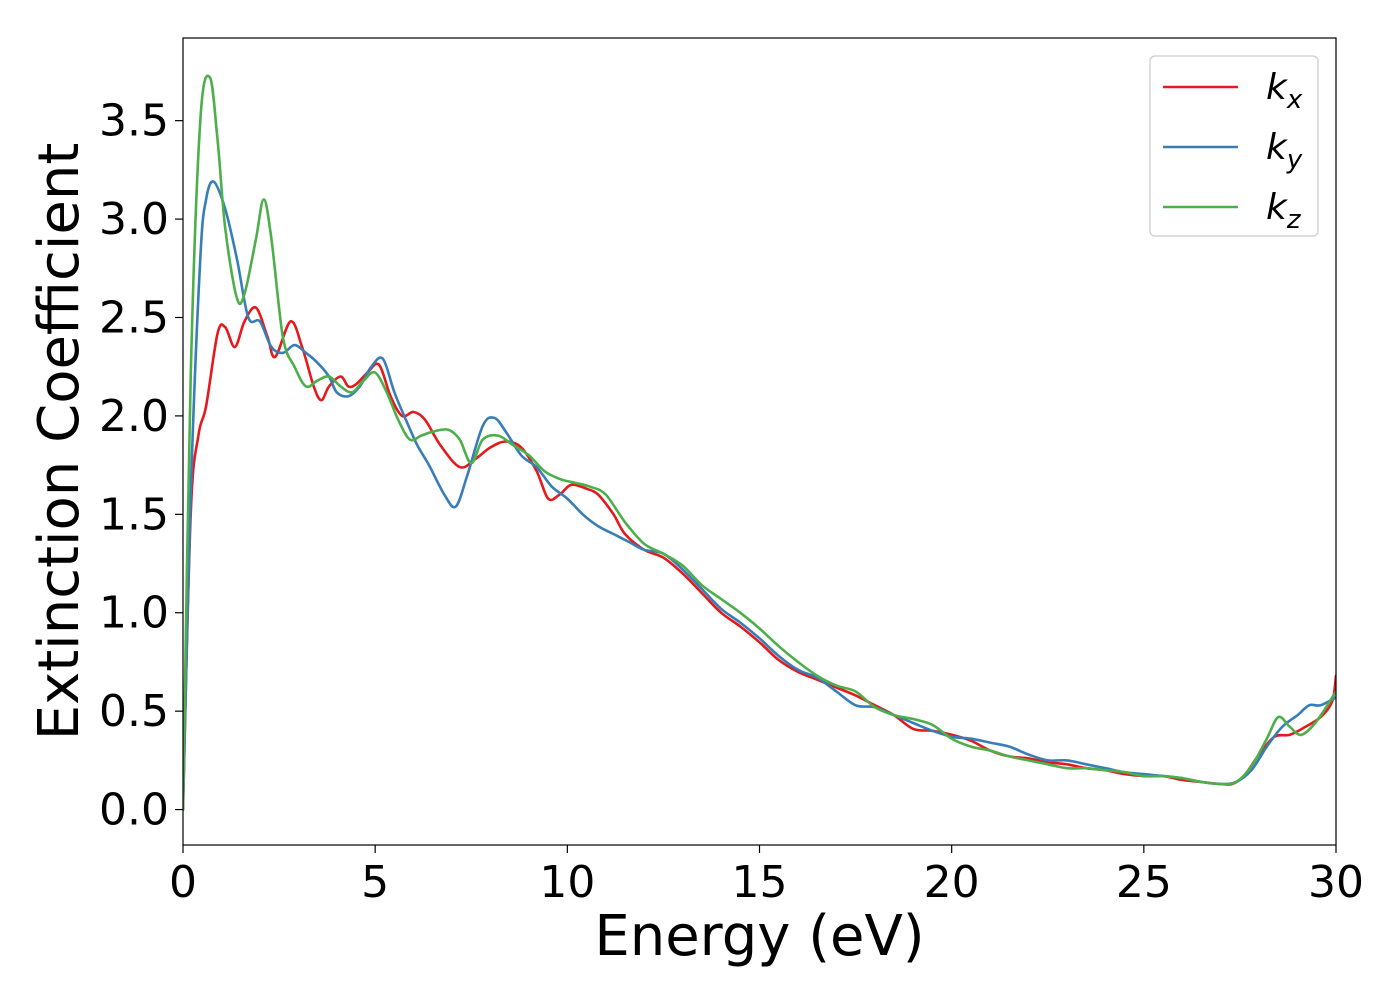 The width and height of the screenshot is (1400, 1000). I want to click on y-tick-label: 1.5, so click(134, 514).